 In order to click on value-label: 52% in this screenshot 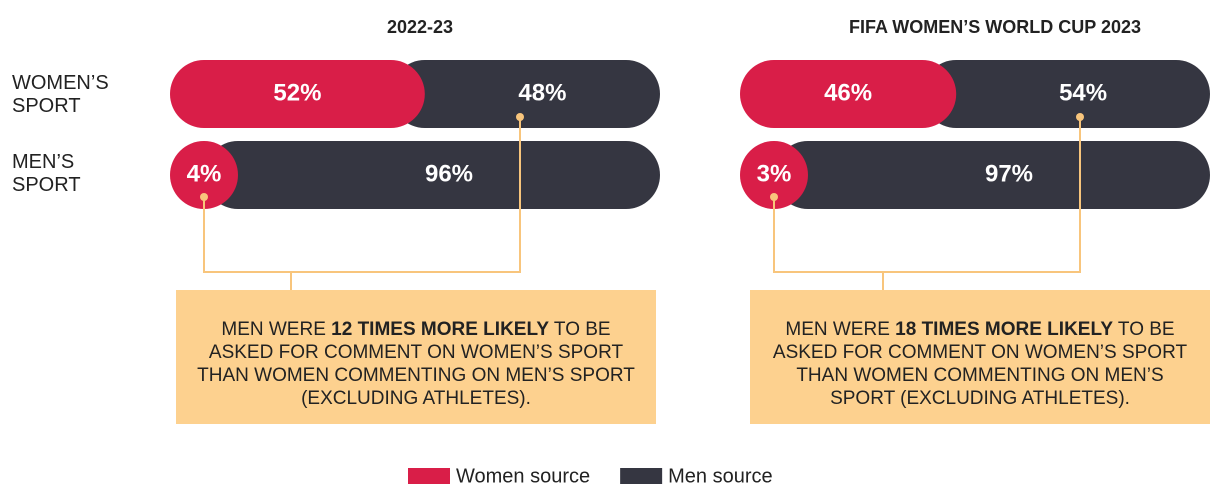, I will do `click(297, 92)`.